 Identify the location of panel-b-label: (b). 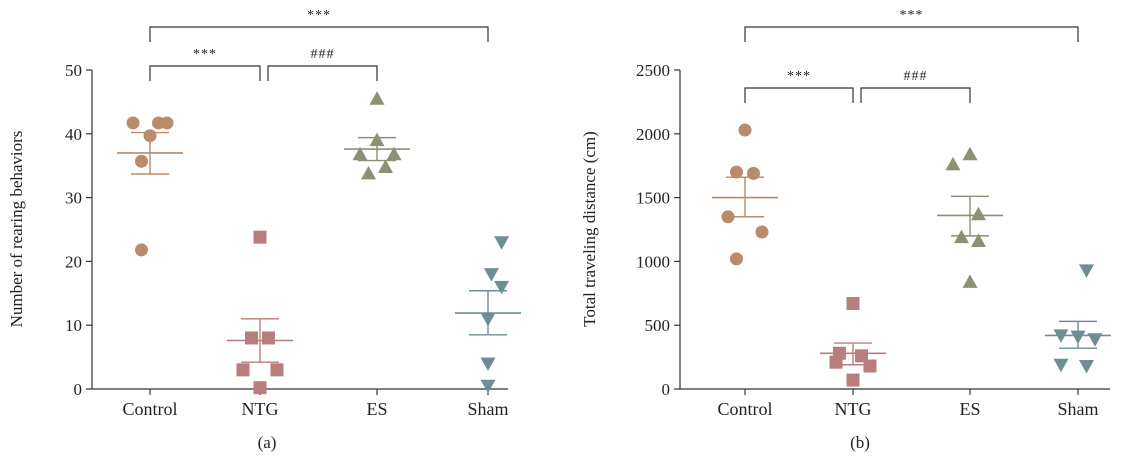
(860, 442).